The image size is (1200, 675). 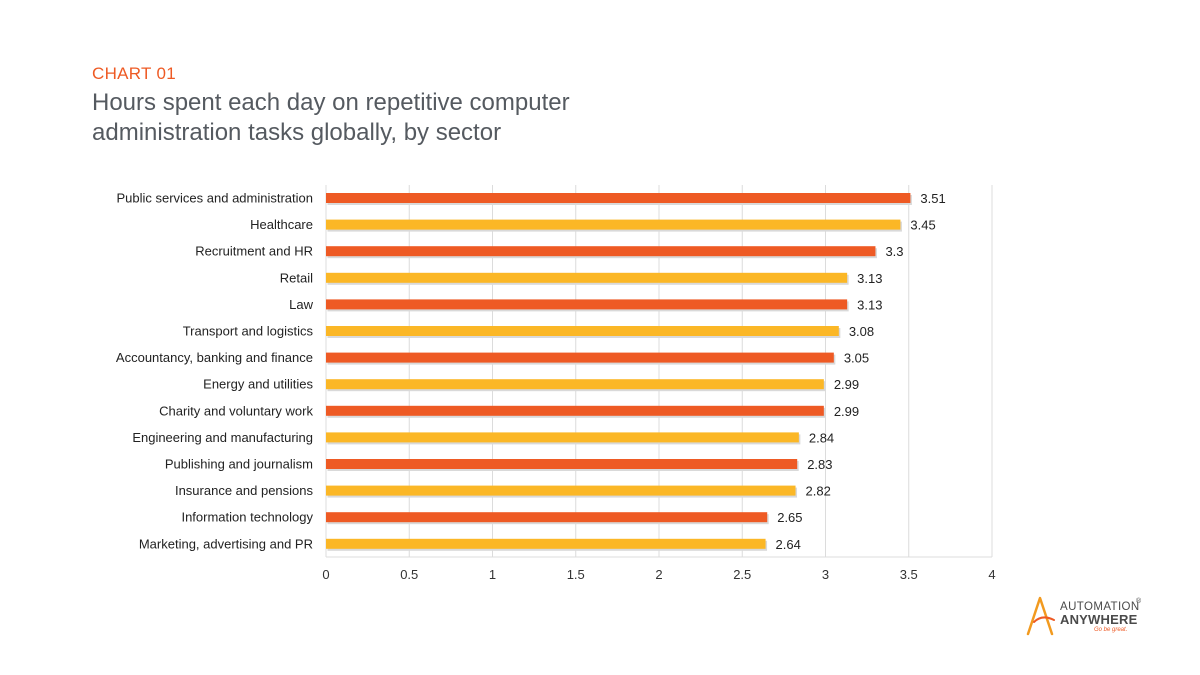 I want to click on value-label: 3.45, so click(x=922, y=225).